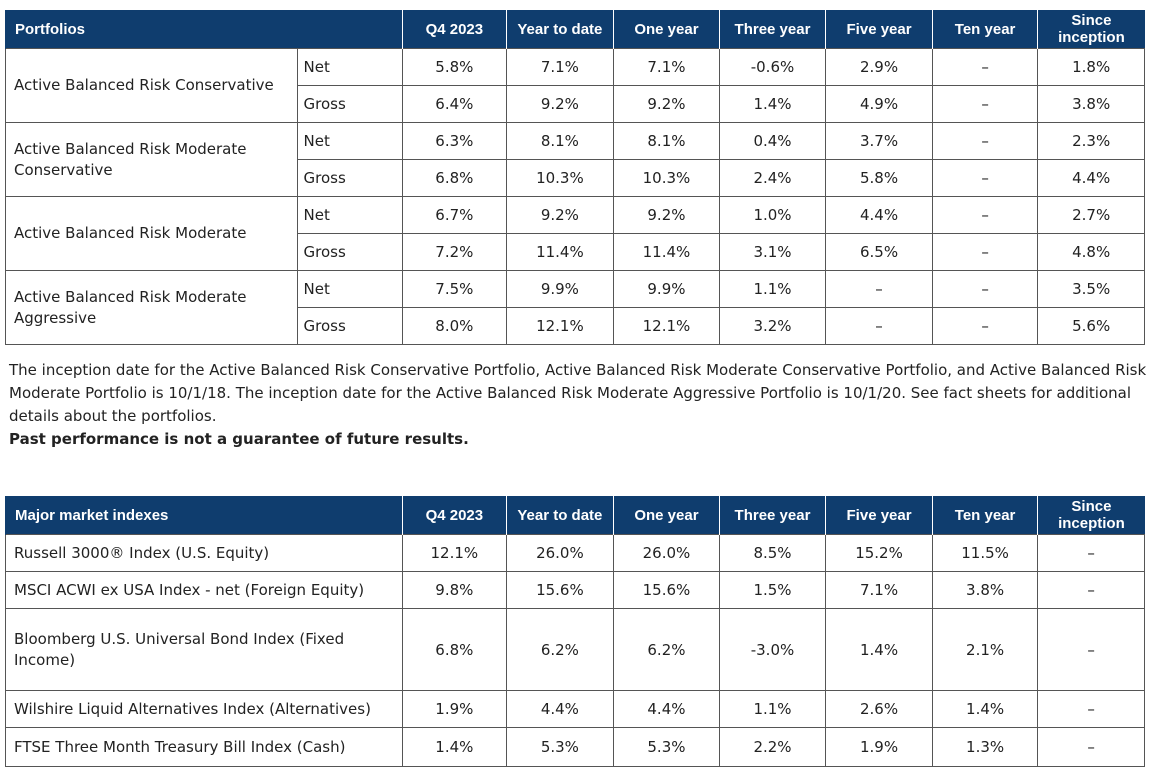 This screenshot has height=777, width=1153. Describe the element at coordinates (560, 252) in the screenshot. I see `return-value-cell: 11.4%` at that location.